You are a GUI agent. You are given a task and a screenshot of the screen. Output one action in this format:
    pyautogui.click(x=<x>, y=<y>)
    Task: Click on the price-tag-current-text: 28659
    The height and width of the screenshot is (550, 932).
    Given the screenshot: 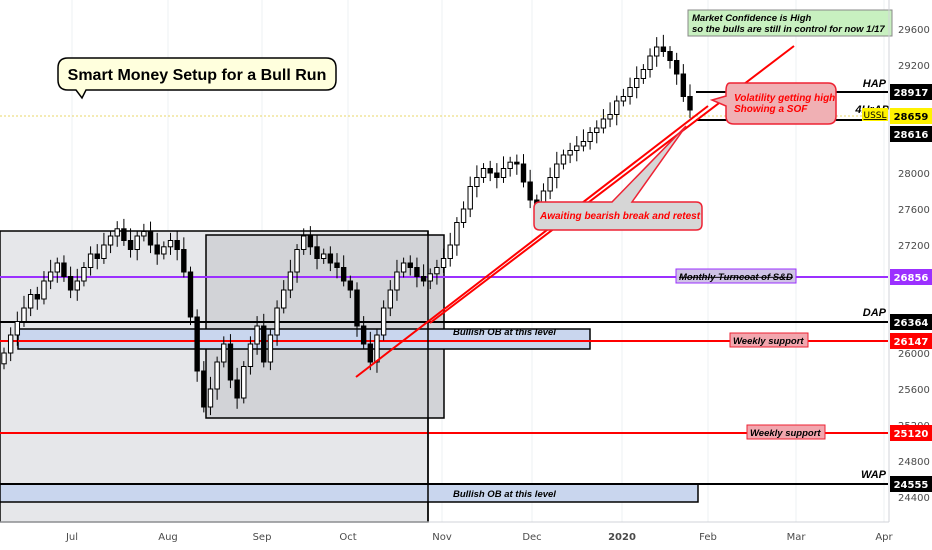 What is the action you would take?
    pyautogui.click(x=911, y=117)
    